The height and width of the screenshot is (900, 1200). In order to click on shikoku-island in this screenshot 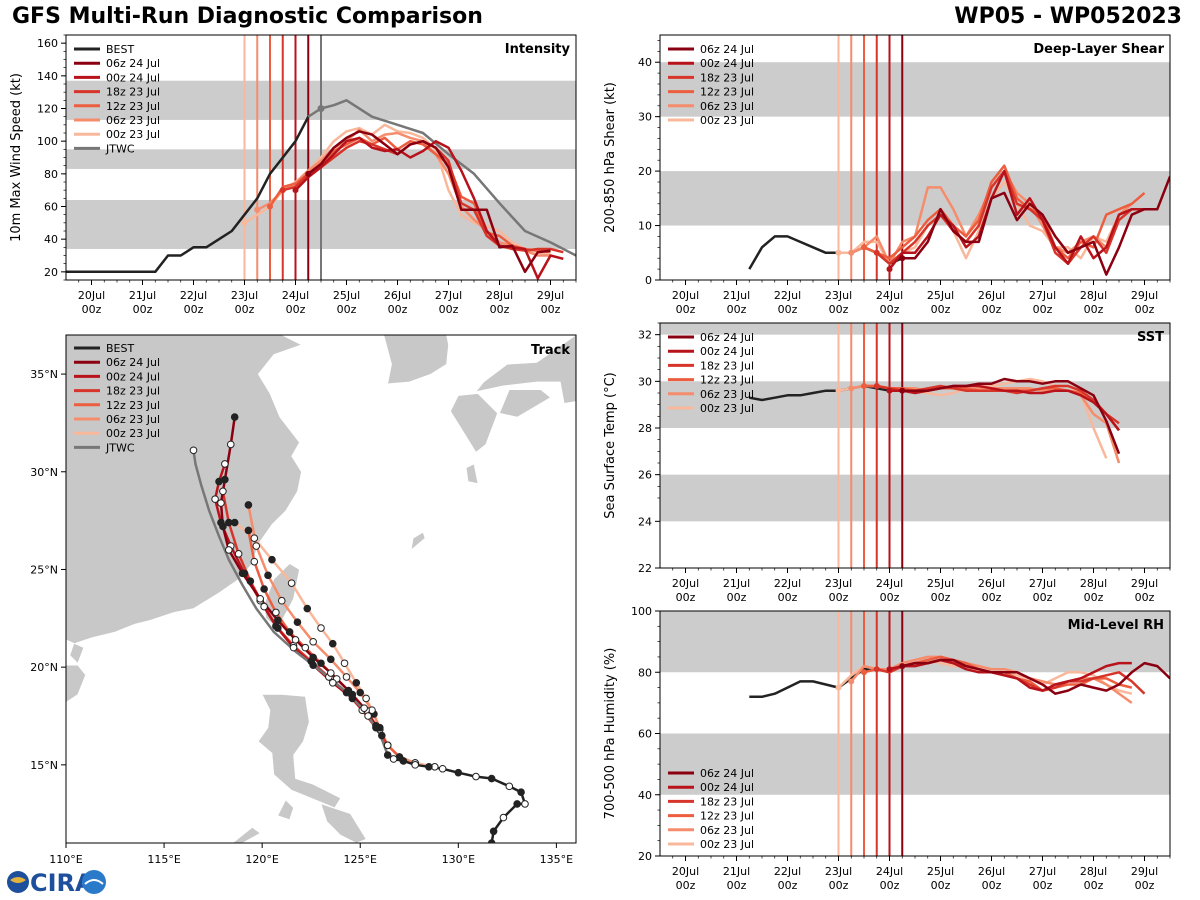, I will do `click(525, 403)`.